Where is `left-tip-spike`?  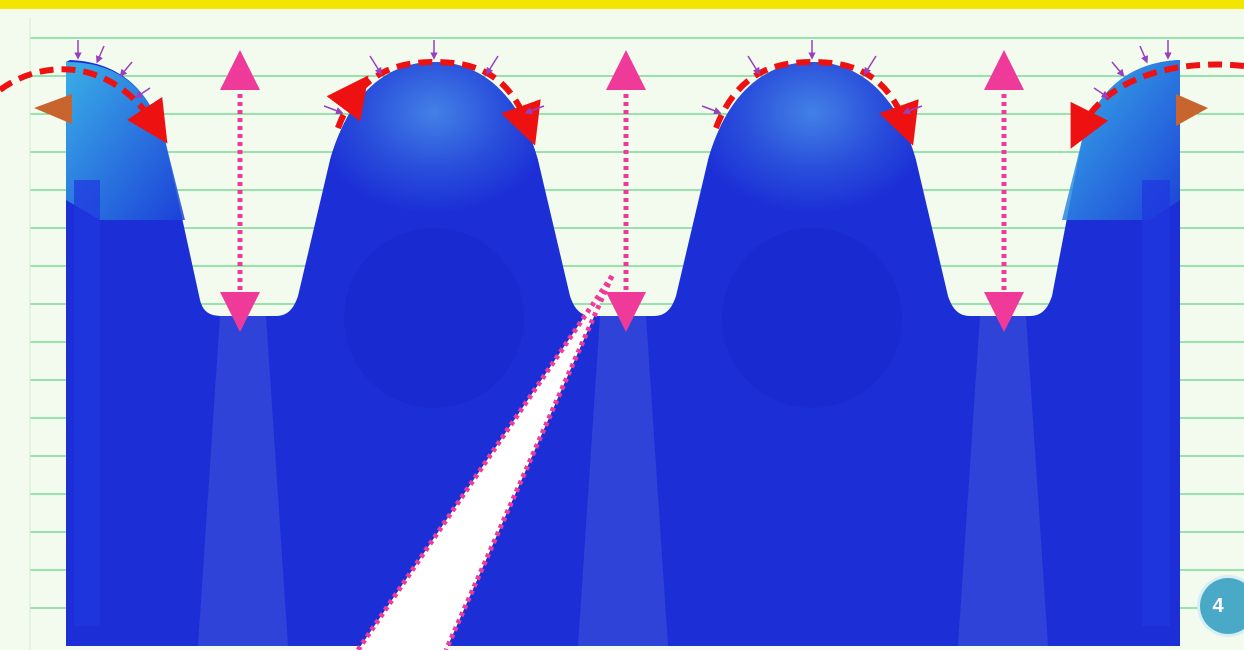
left-tip-spike is located at coordinates (53, 109).